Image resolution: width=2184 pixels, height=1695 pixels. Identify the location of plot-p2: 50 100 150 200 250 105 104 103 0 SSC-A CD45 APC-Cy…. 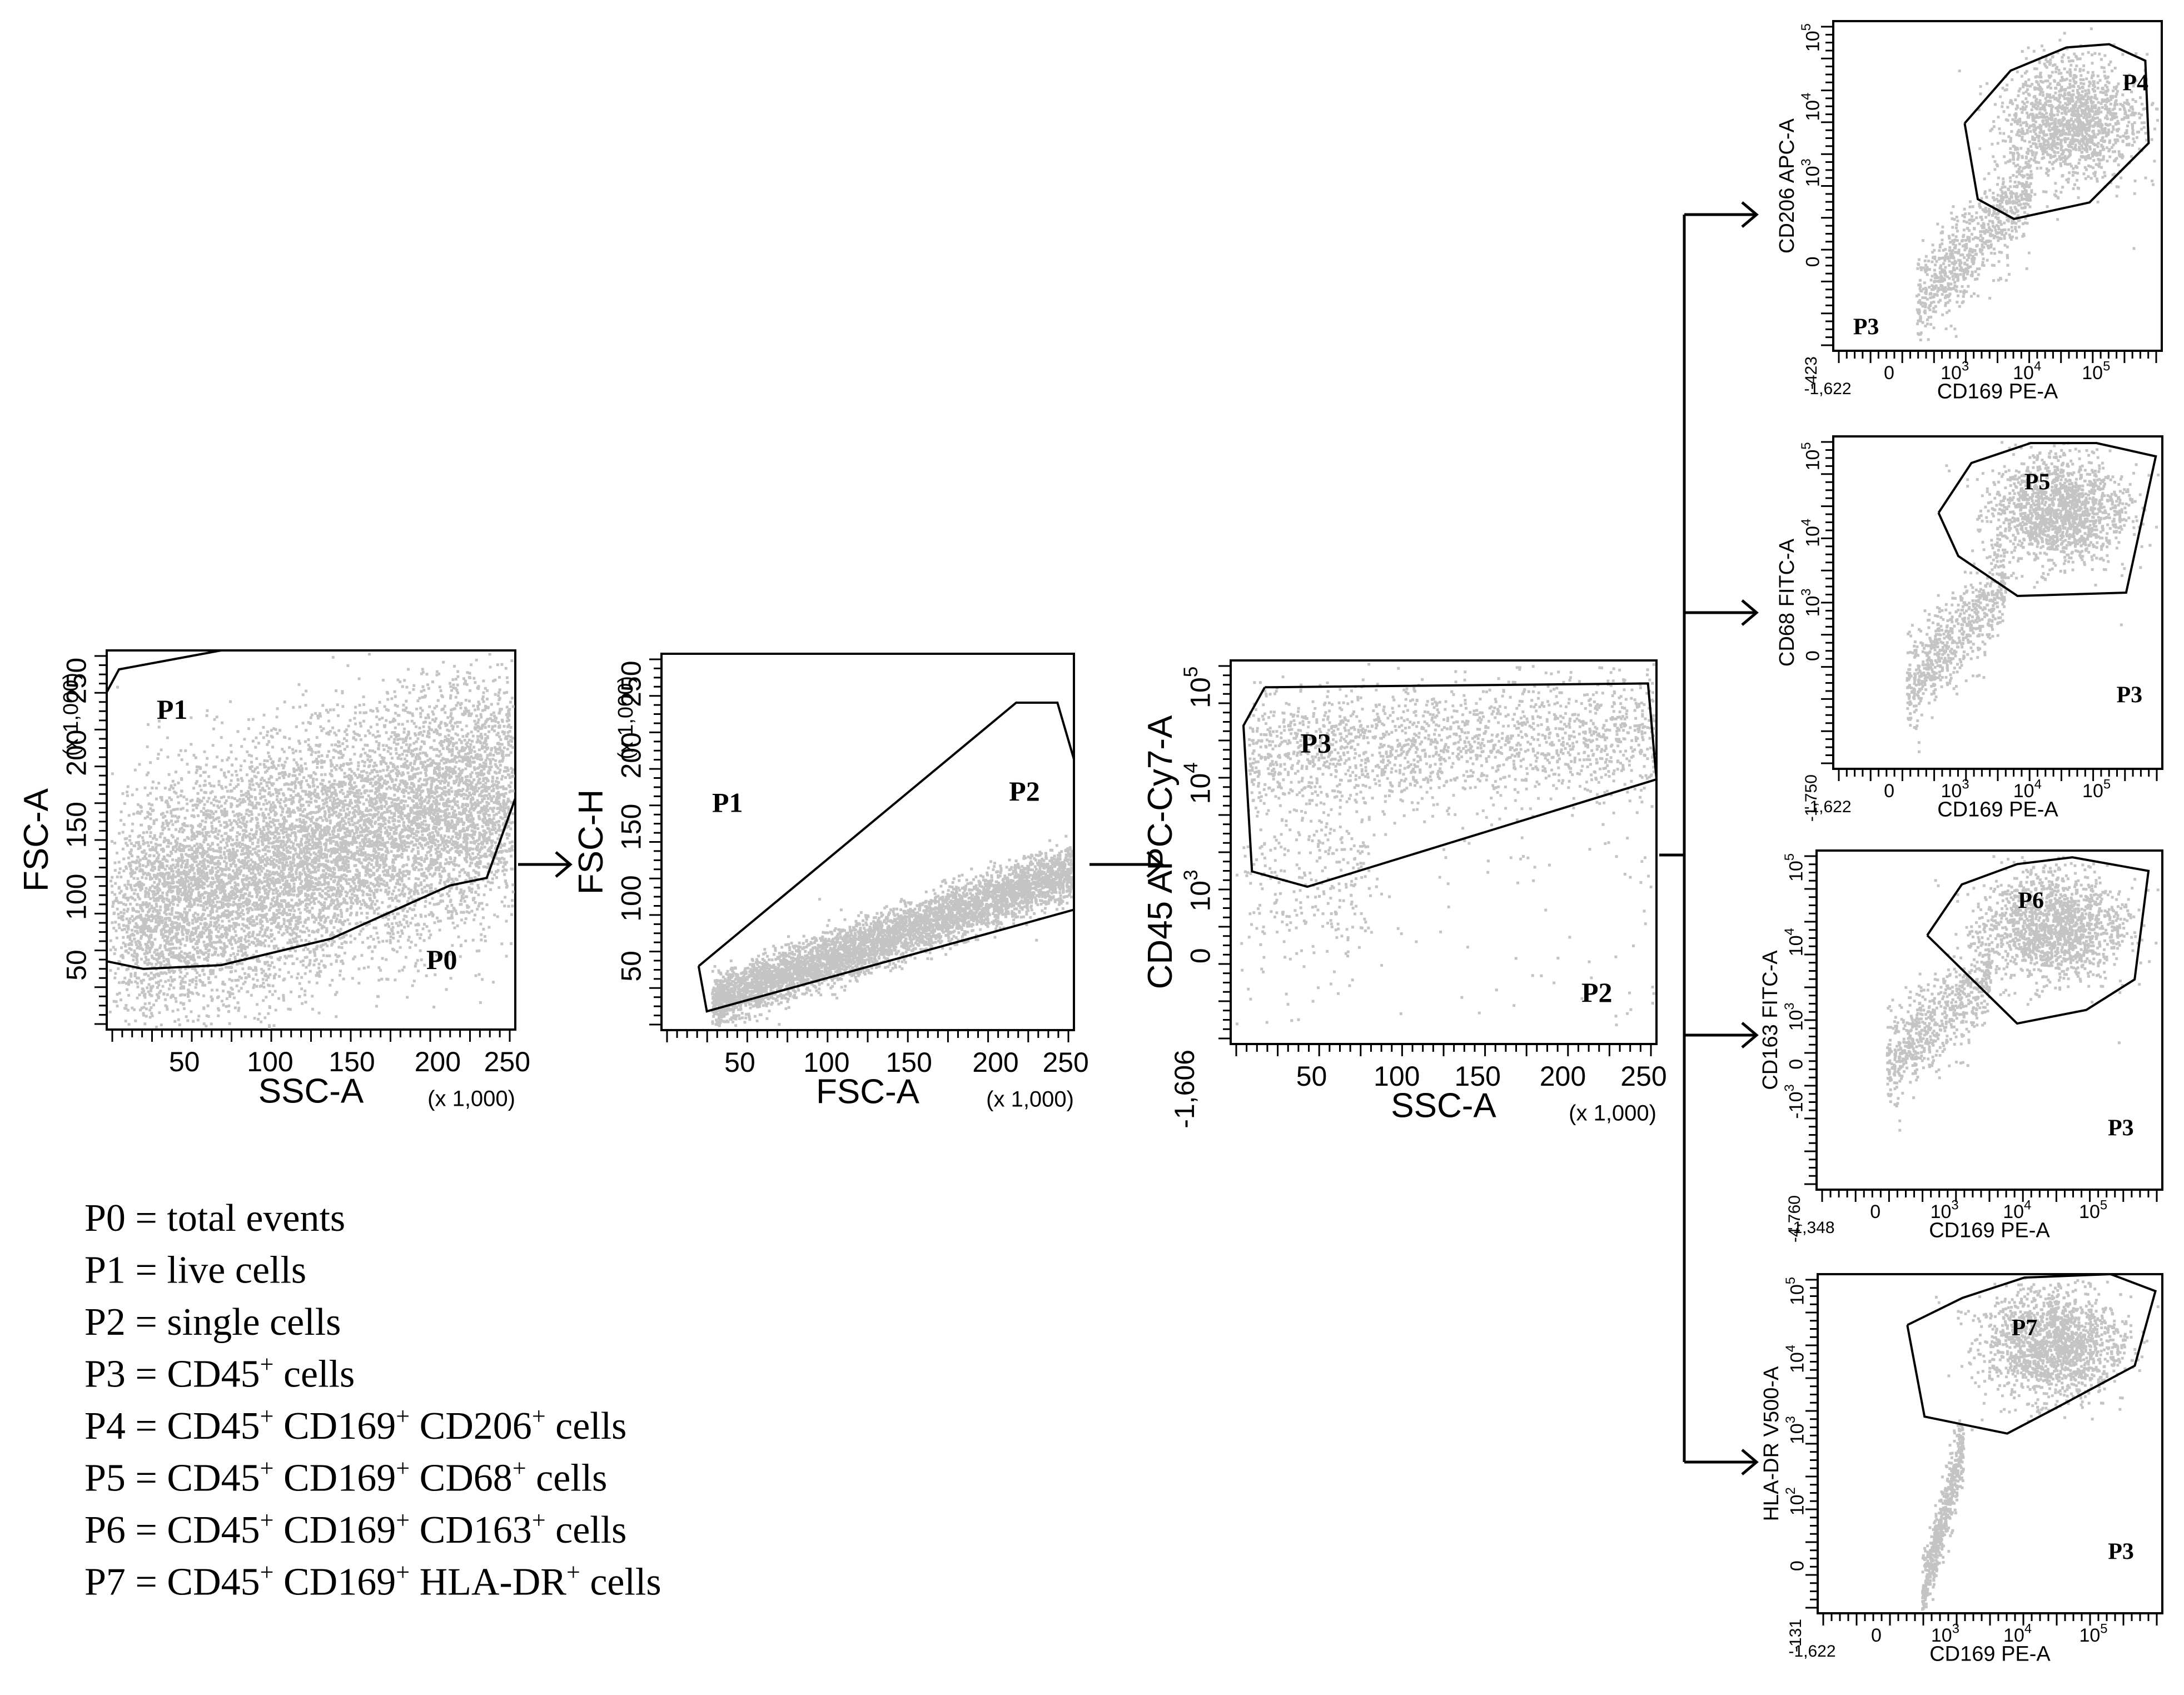
(1404, 894).